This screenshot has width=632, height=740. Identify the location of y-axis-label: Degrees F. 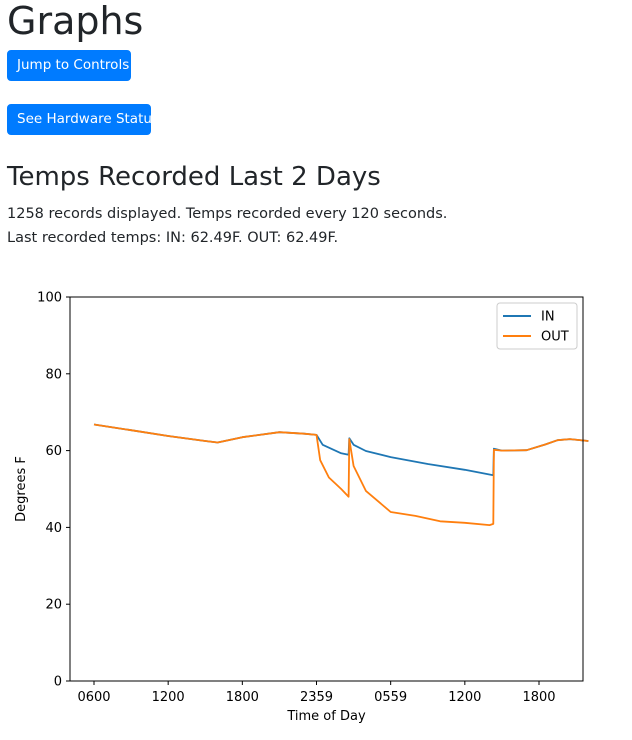
(21, 489).